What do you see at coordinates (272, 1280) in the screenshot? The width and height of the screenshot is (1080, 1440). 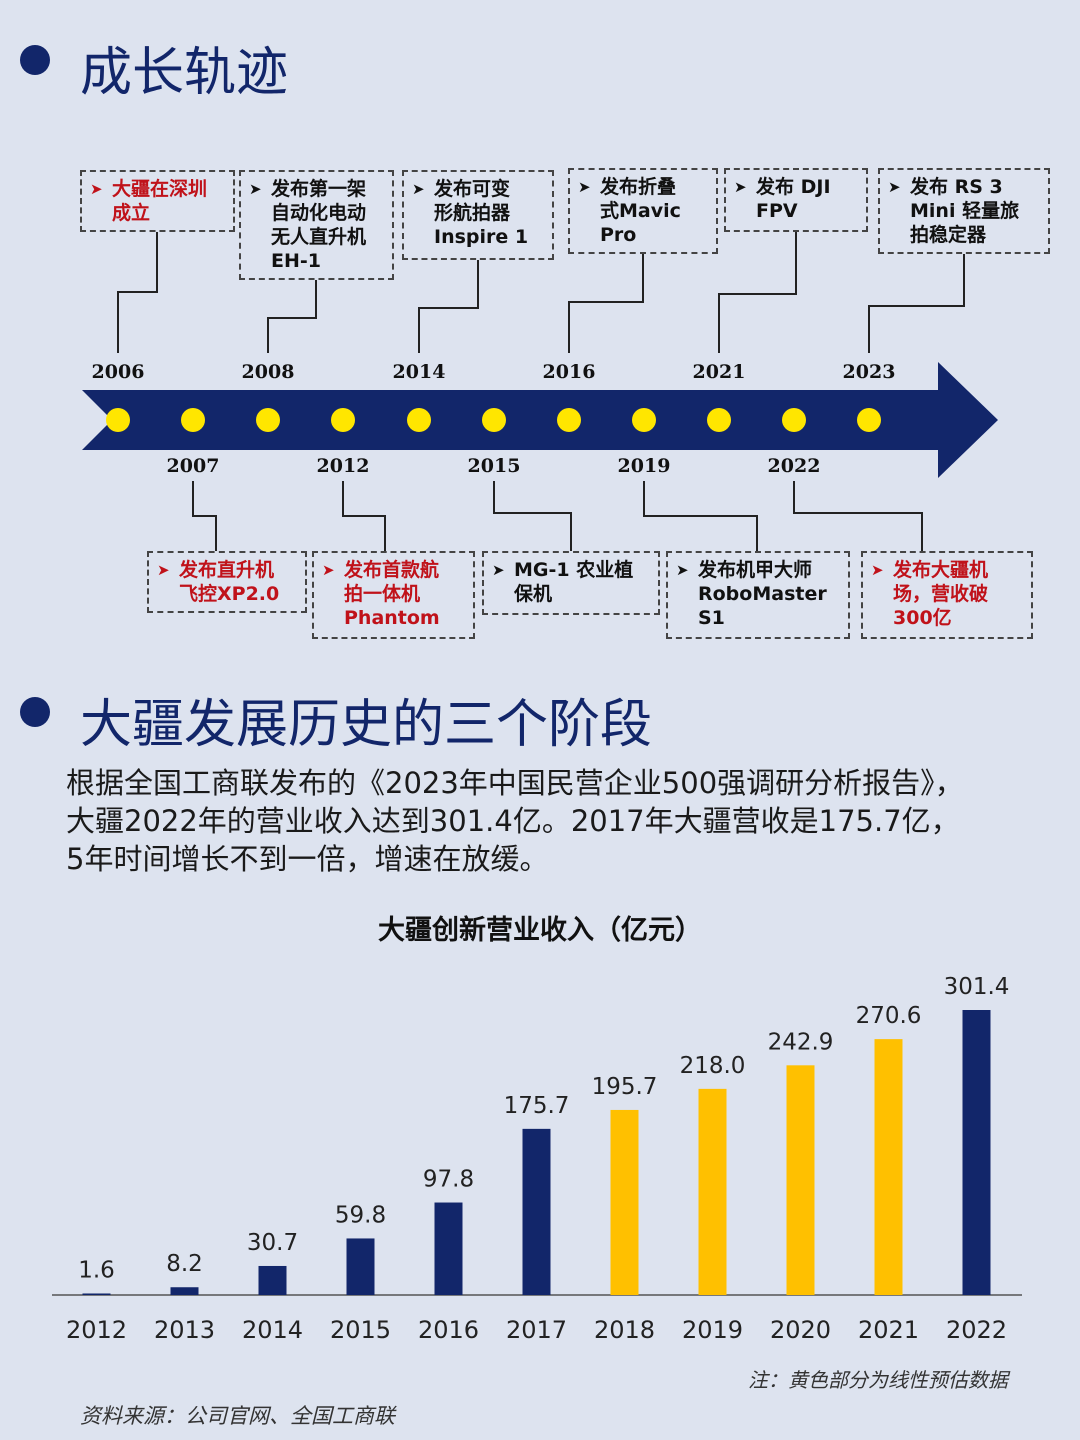 I see `bar-2014` at bounding box center [272, 1280].